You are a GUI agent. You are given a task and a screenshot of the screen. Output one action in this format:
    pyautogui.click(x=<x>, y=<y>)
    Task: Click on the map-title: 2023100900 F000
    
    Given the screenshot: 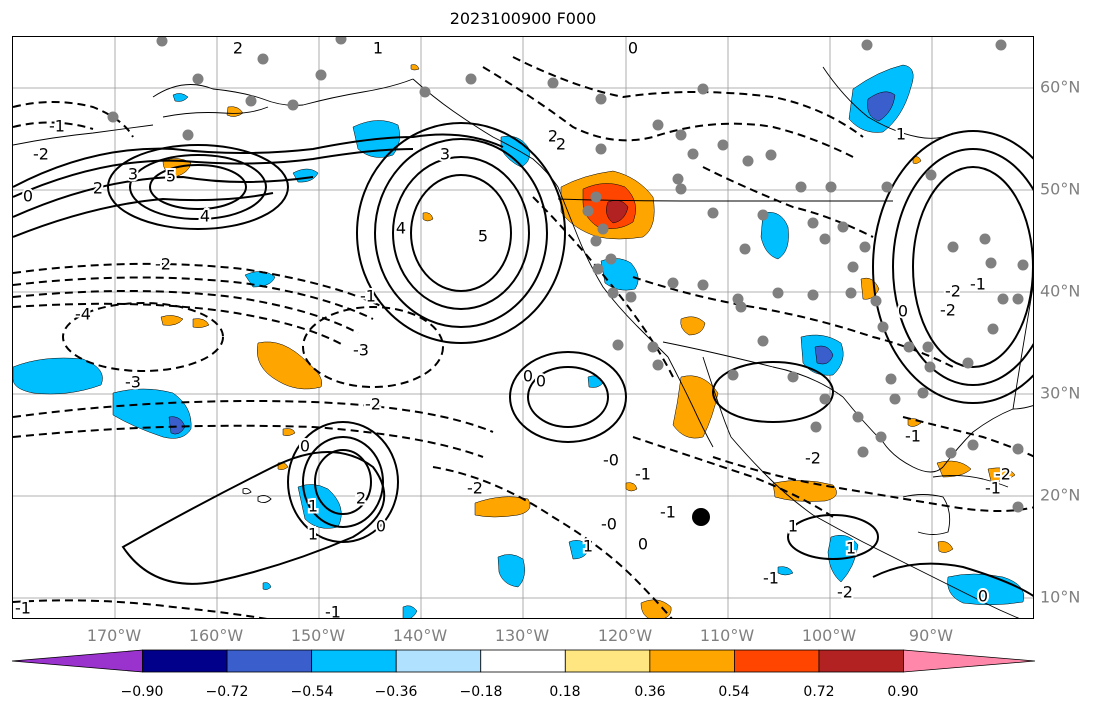 What is the action you would take?
    pyautogui.click(x=523, y=18)
    